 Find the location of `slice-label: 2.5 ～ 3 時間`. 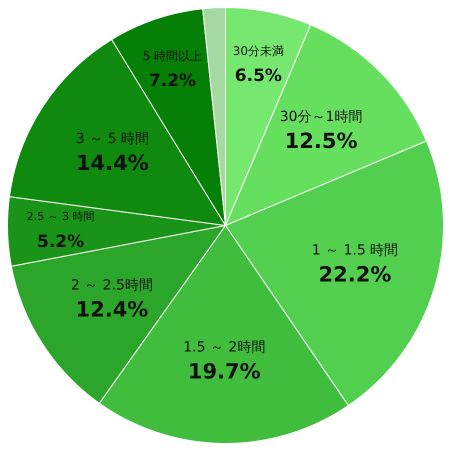

slice-label: 2.5 ～ 3 時間 is located at coordinates (60, 217).